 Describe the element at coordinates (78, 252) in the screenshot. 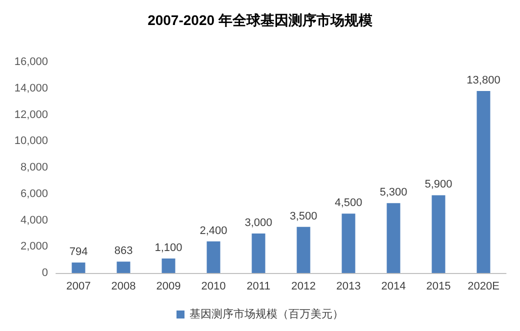

I see `data-label: 794` at that location.